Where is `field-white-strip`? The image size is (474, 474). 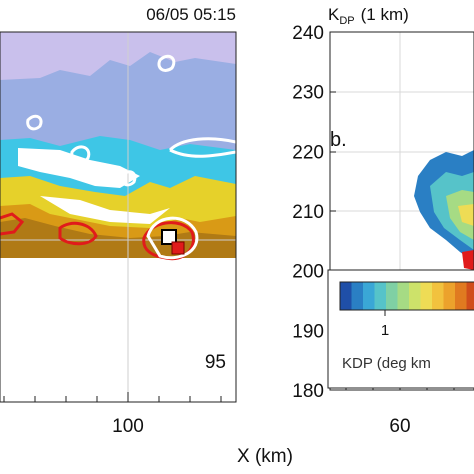 field-white-strip is located at coordinates (105, 210).